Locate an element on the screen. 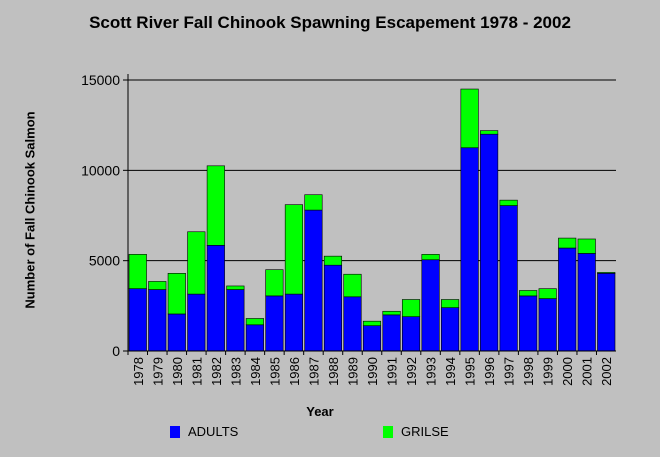 The image size is (660, 457). x-tick-label: 1982 is located at coordinates (216, 371).